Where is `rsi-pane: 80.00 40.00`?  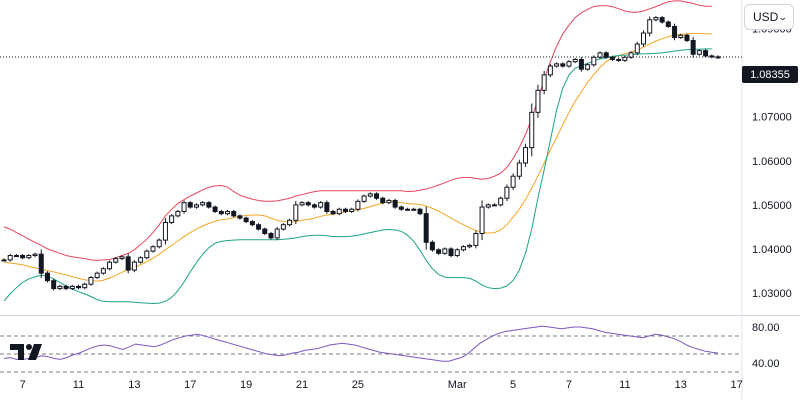
rsi-pane: 80.00 40.00 is located at coordinates (390, 347).